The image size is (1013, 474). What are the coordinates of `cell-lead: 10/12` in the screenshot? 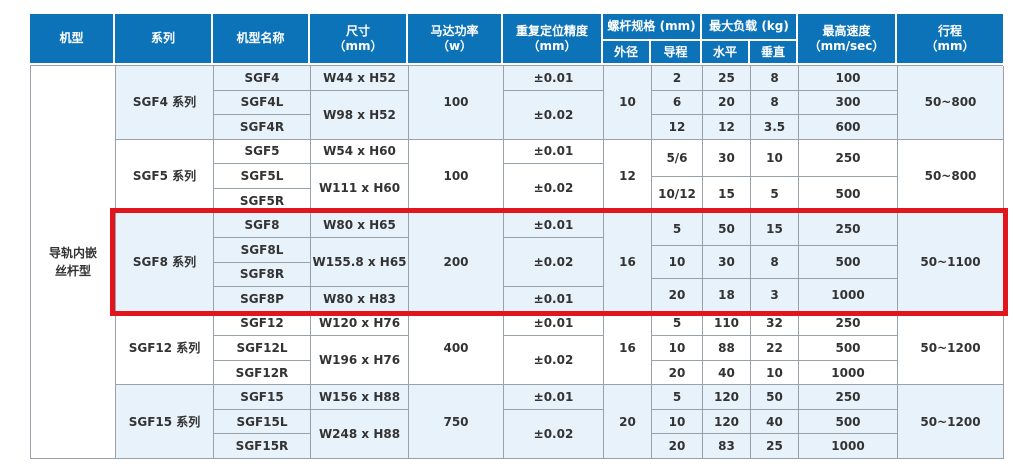 It's located at (677, 195).